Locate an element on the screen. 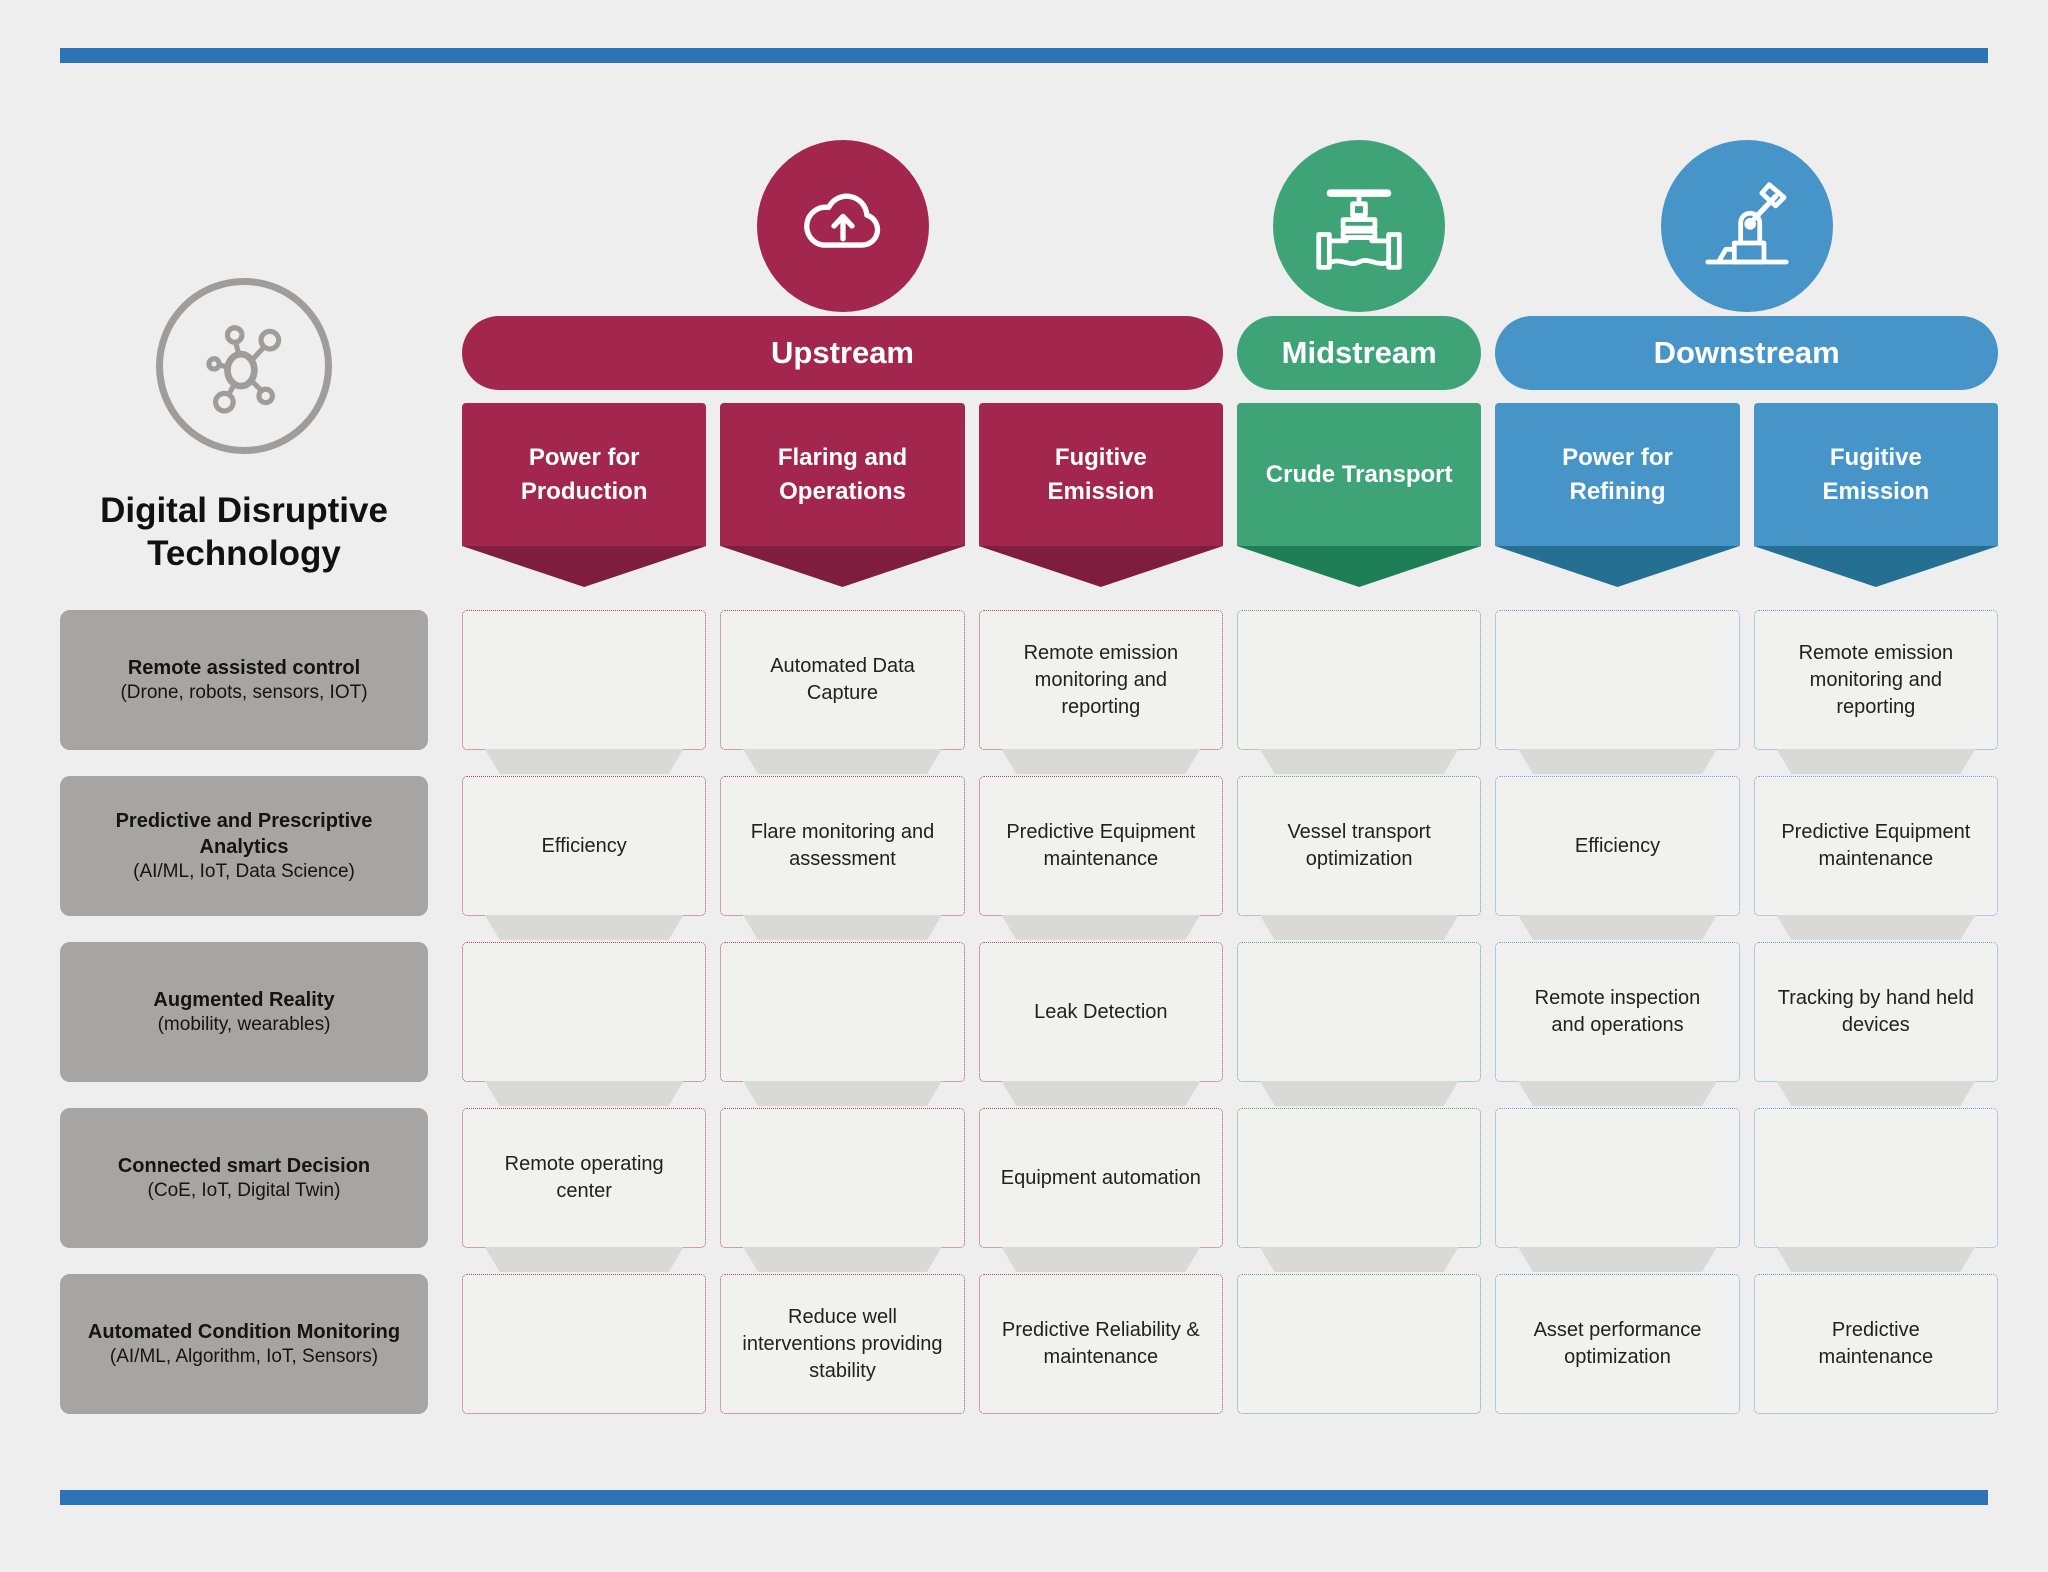 The image size is (2048, 1572). stream-pill-downstream: Downstream is located at coordinates (1746, 353).